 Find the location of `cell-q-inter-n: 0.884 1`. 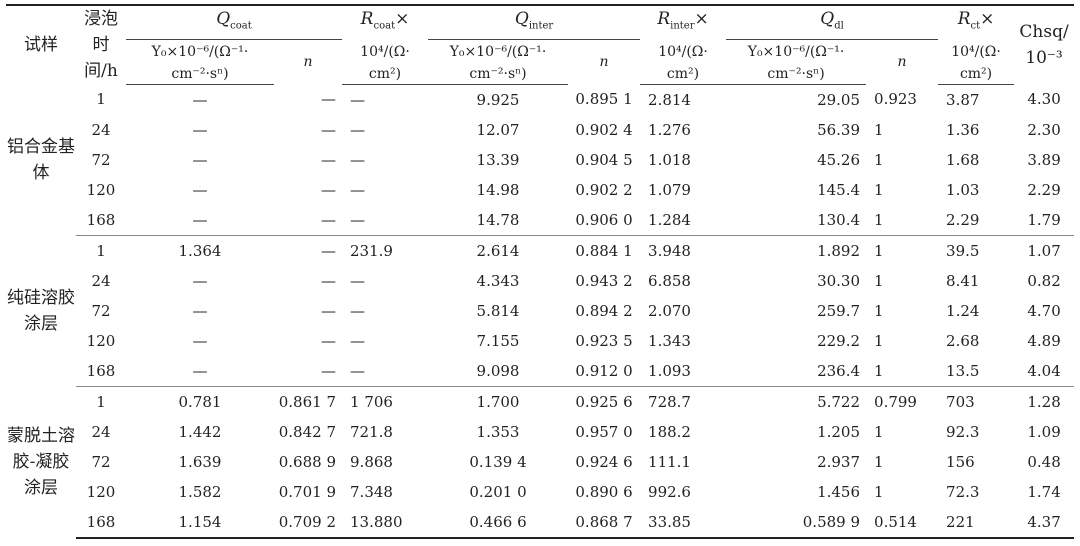

cell-q-inter-n: 0.884 1 is located at coordinates (604, 250).